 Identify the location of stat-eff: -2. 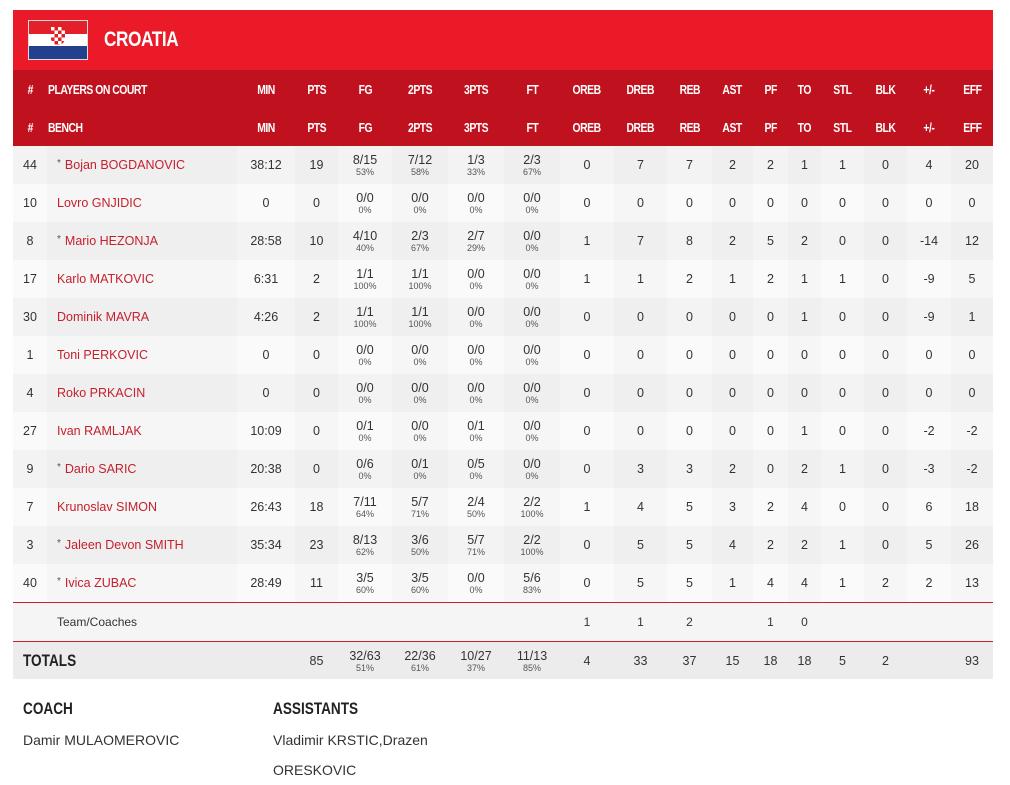
(972, 431).